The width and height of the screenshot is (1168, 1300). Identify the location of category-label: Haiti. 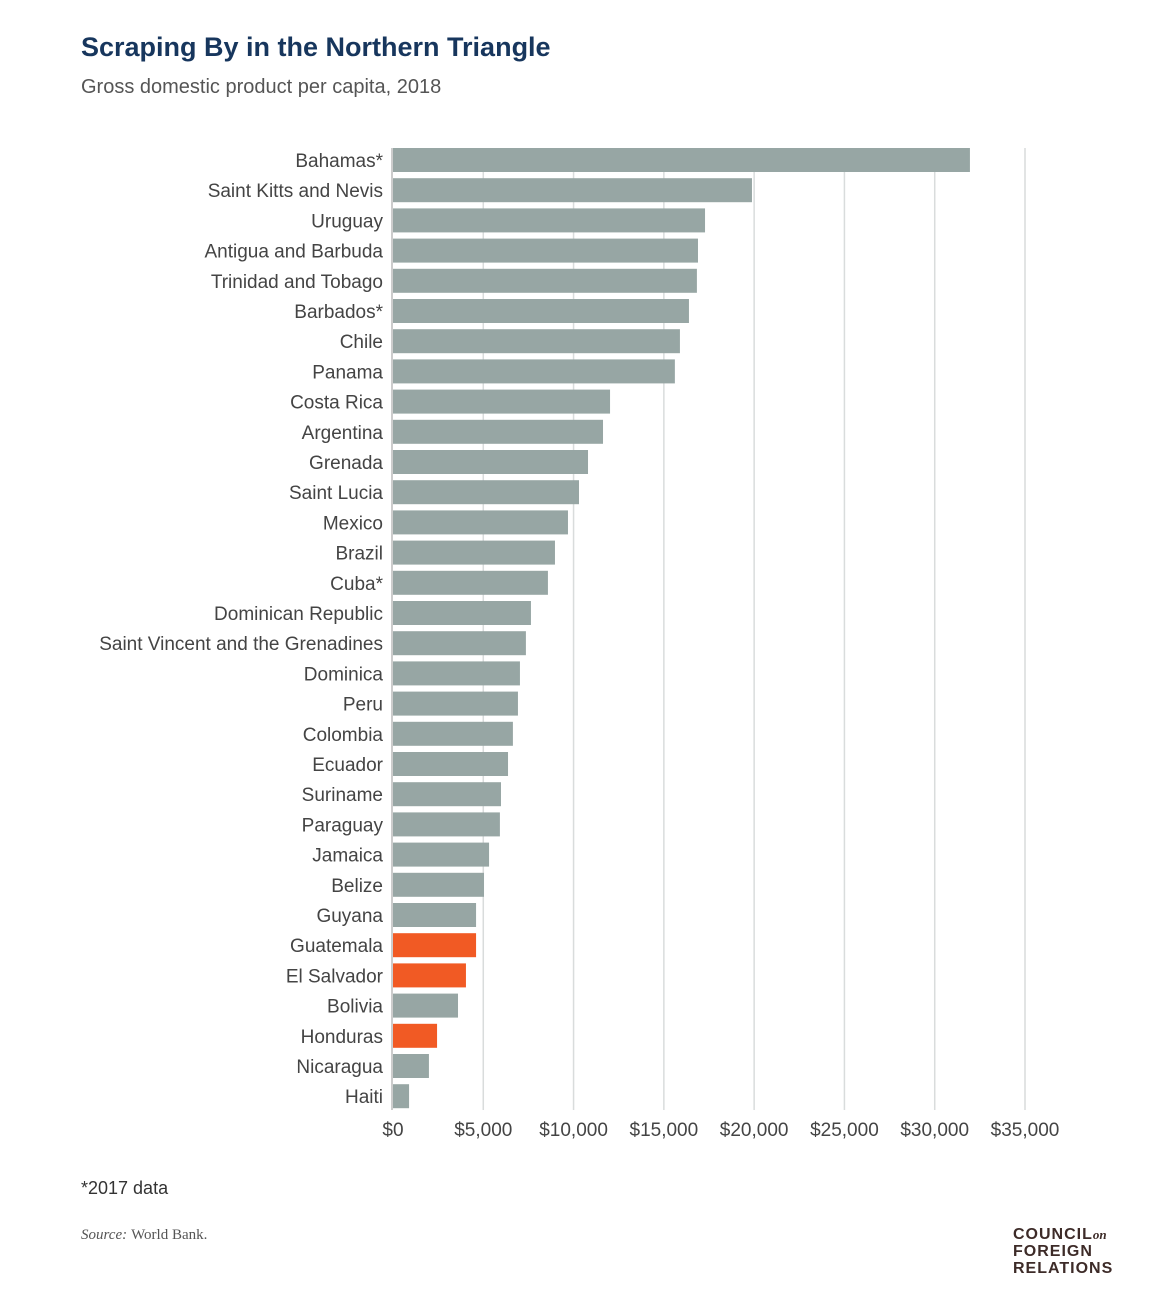
(364, 1097).